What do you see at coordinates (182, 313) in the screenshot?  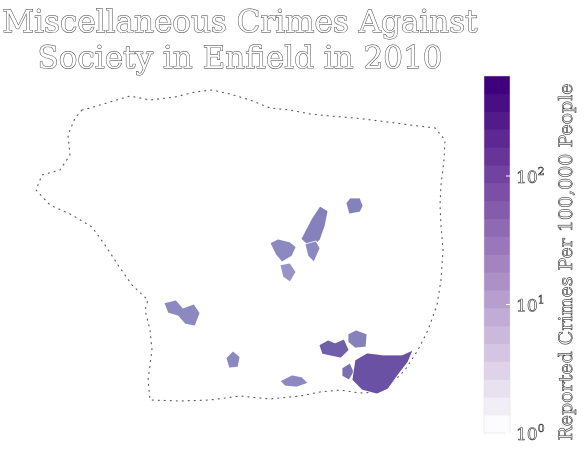 I see `ward-west` at bounding box center [182, 313].